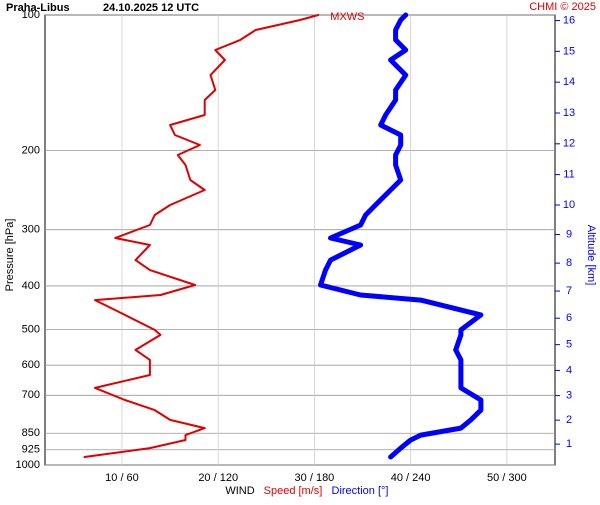 The height and width of the screenshot is (505, 600). What do you see at coordinates (569, 370) in the screenshot?
I see `y2-tick-label: 4` at bounding box center [569, 370].